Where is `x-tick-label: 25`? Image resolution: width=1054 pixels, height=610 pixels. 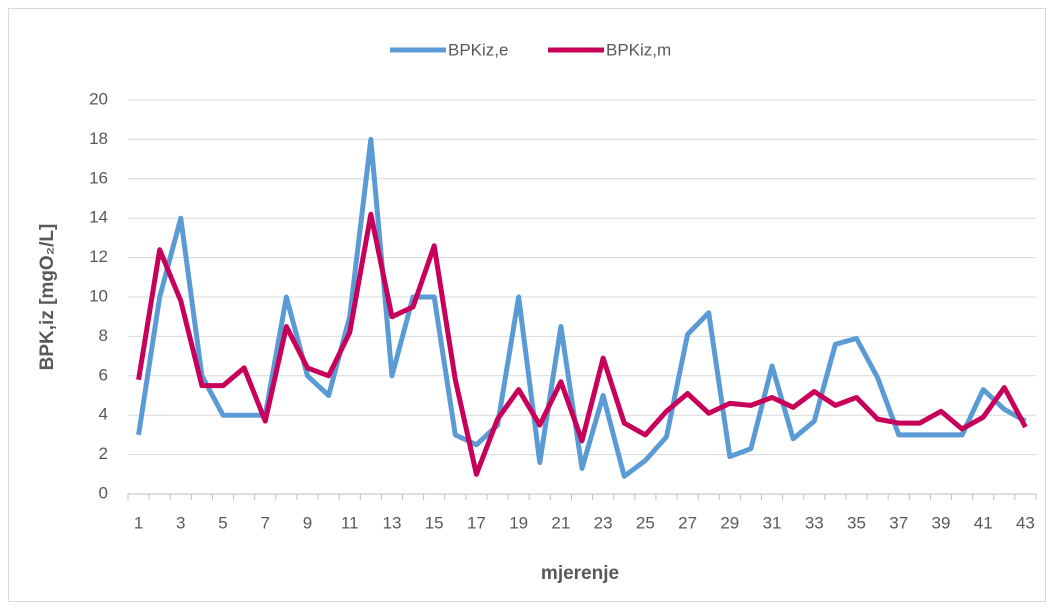 x-tick-label: 25 is located at coordinates (645, 522).